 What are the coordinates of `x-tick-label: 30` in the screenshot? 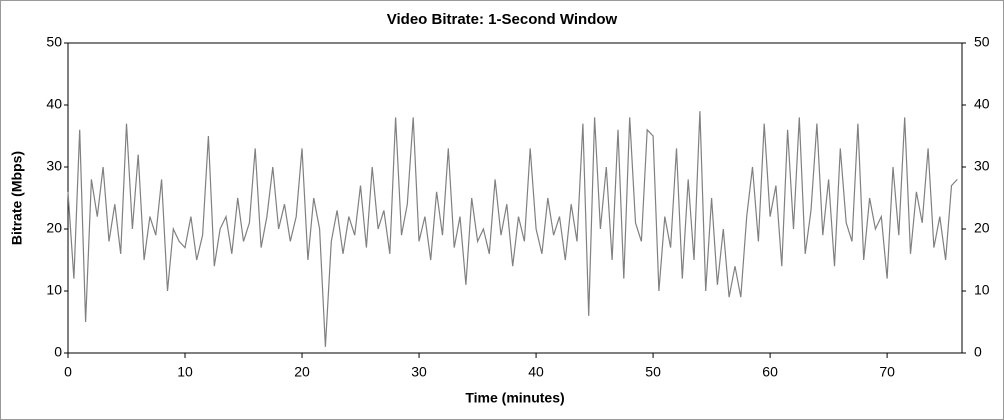 It's located at (419, 372).